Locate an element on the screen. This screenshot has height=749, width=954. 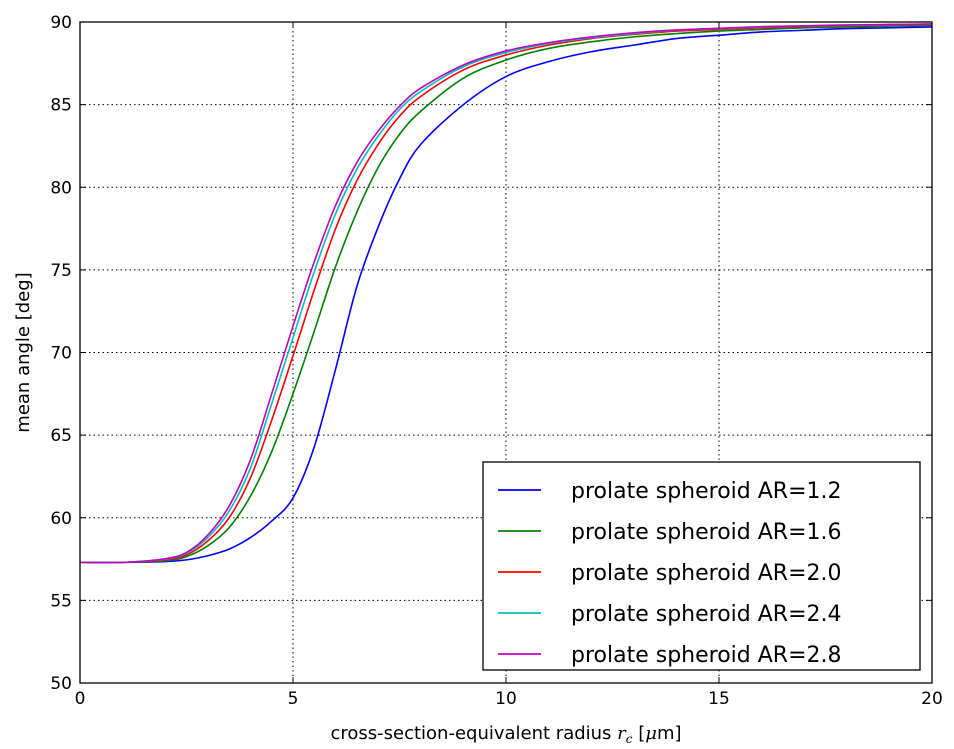
legend-label: prolate spheroid AR=2.4 is located at coordinates (706, 614).